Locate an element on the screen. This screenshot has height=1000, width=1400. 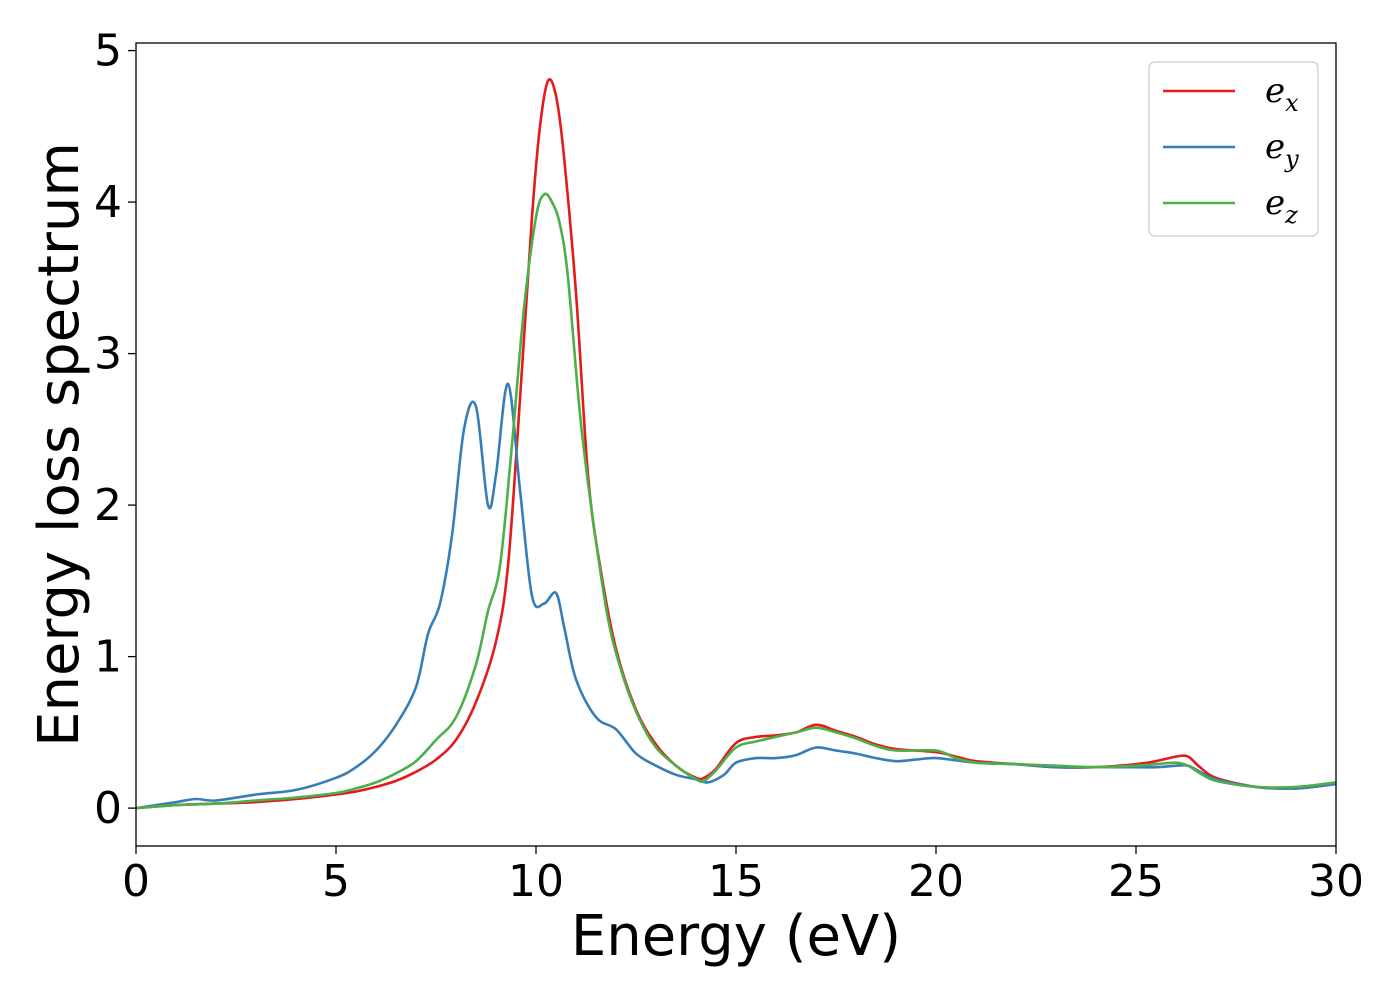
x-axis-ticks: 0 5 10 15 20 25 30 is located at coordinates (743, 876).